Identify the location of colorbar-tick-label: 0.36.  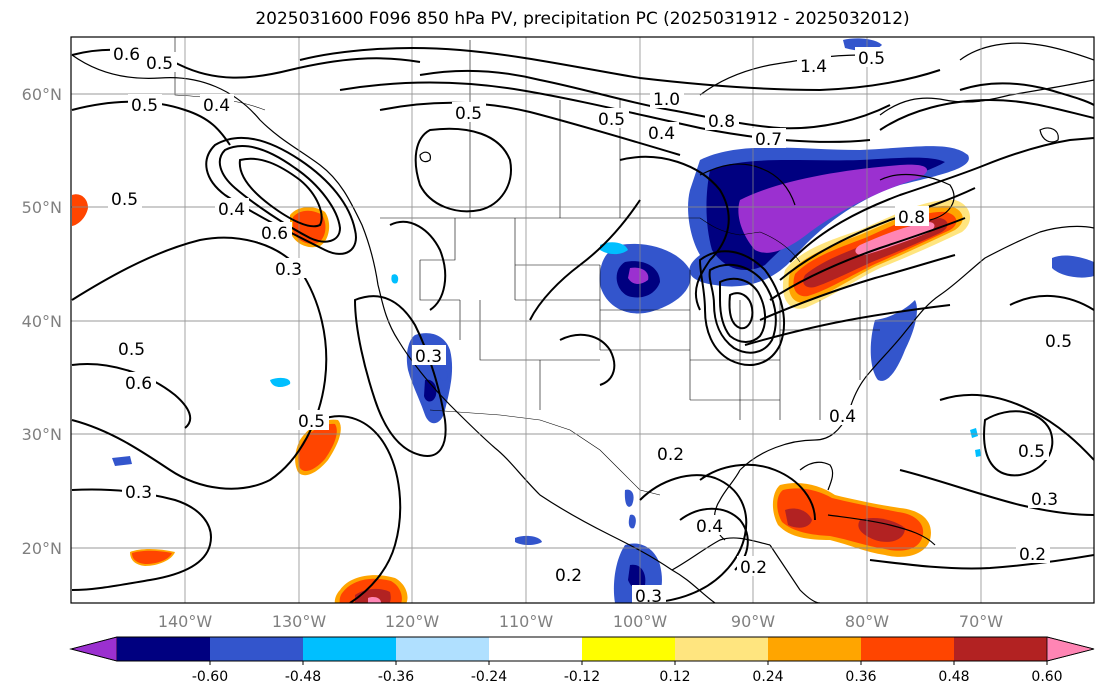
(860, 677).